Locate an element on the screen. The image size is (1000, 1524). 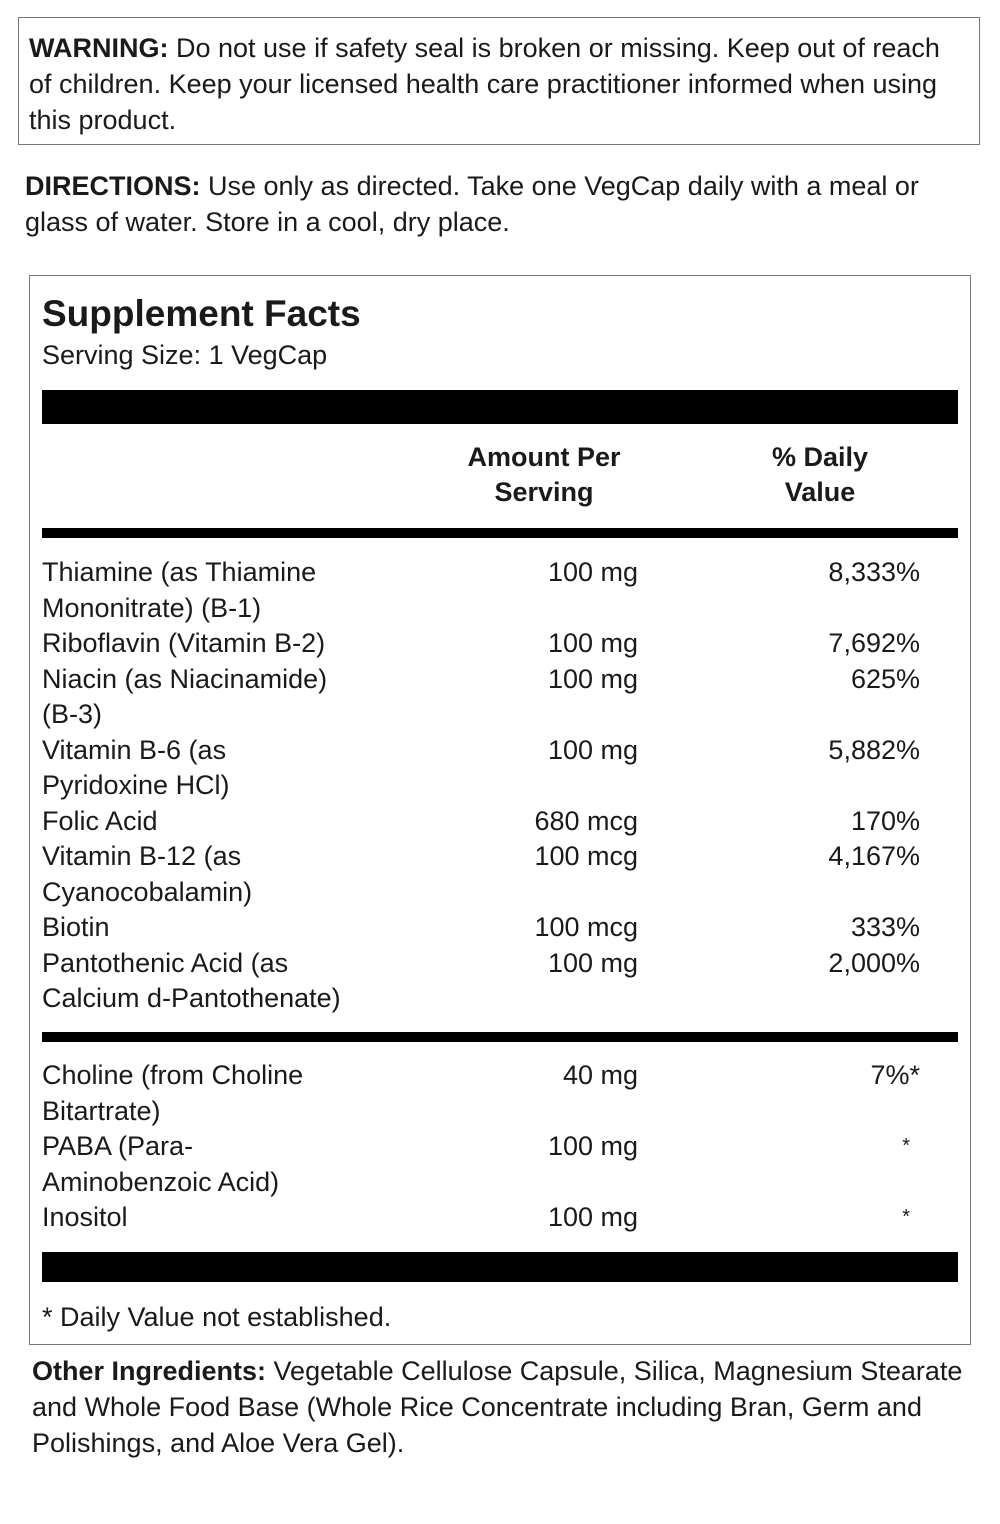
nutrient-name: Choline (from Choline Bitartrate) is located at coordinates (232, 1093).